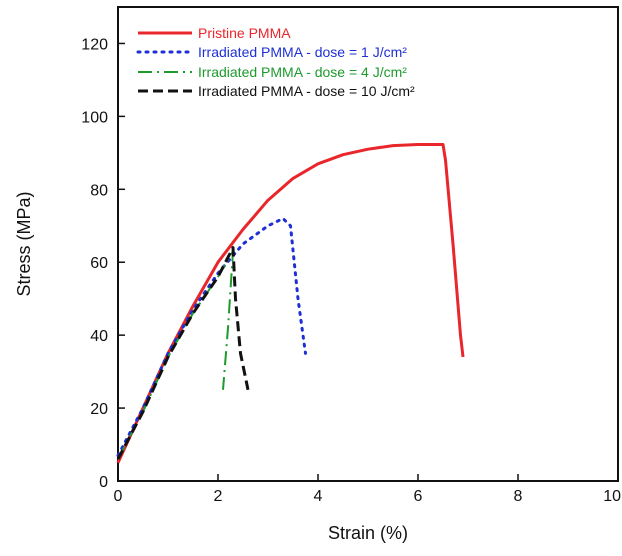 Image resolution: width=622 pixels, height=556 pixels. Describe the element at coordinates (318, 496) in the screenshot. I see `x-tick-label: 4` at that location.